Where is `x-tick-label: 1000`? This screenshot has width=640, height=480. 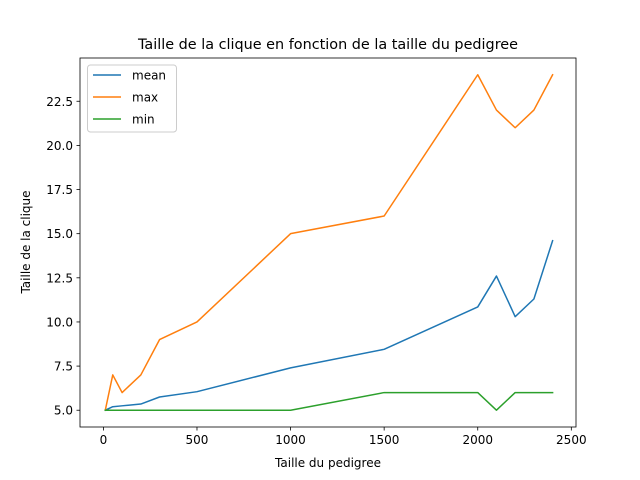 x-tick-label: 1000 is located at coordinates (290, 440).